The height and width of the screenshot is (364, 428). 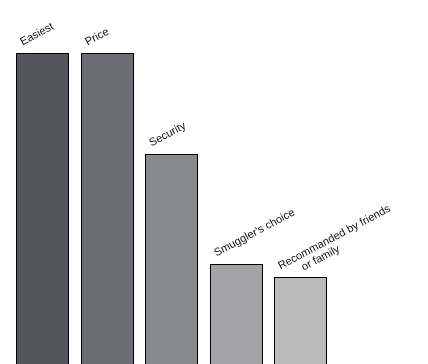 I want to click on category-label-2: Price, so click(x=97, y=37).